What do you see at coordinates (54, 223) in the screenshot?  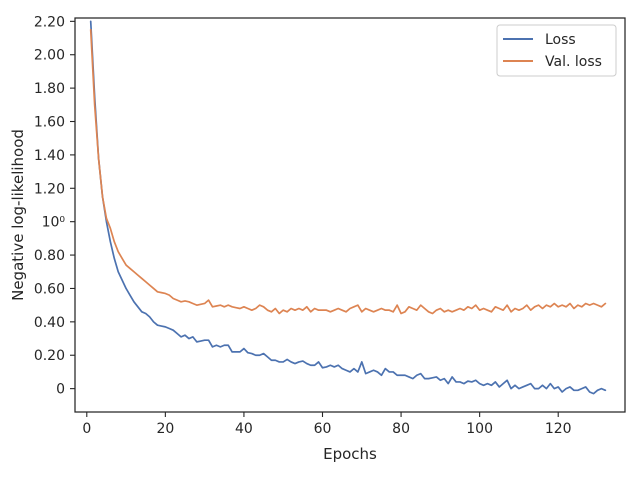 I see `y-tick-label: 10⁰` at bounding box center [54, 223].